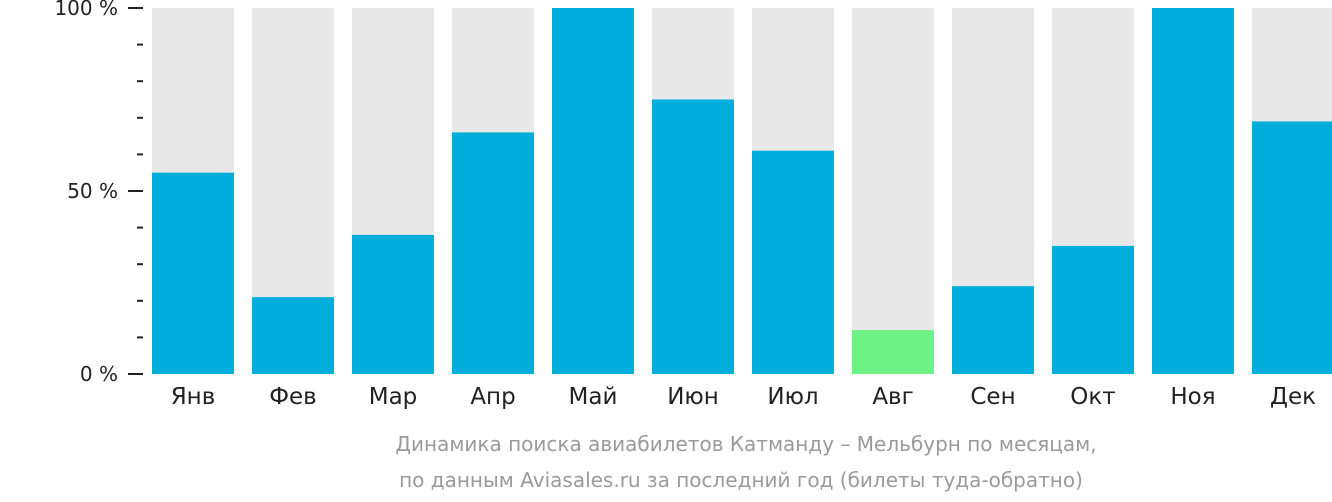 The image size is (1332, 502). I want to click on x-tick-label: Май, so click(593, 397).